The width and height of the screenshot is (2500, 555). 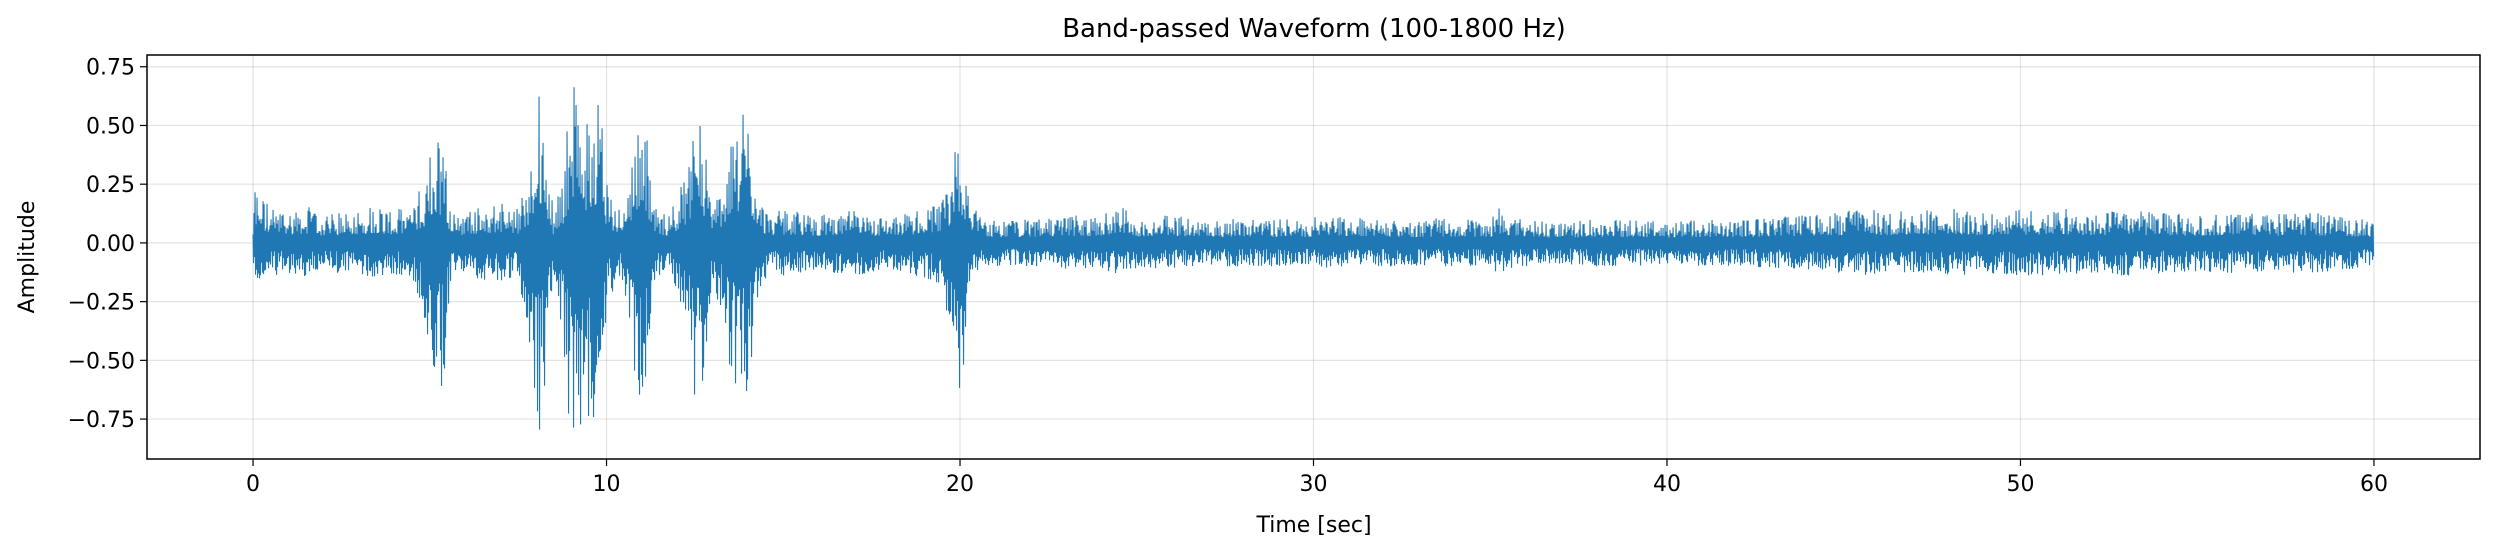 I want to click on x-axis: 0 10 20 30 40 50 60, so click(x=1317, y=478).